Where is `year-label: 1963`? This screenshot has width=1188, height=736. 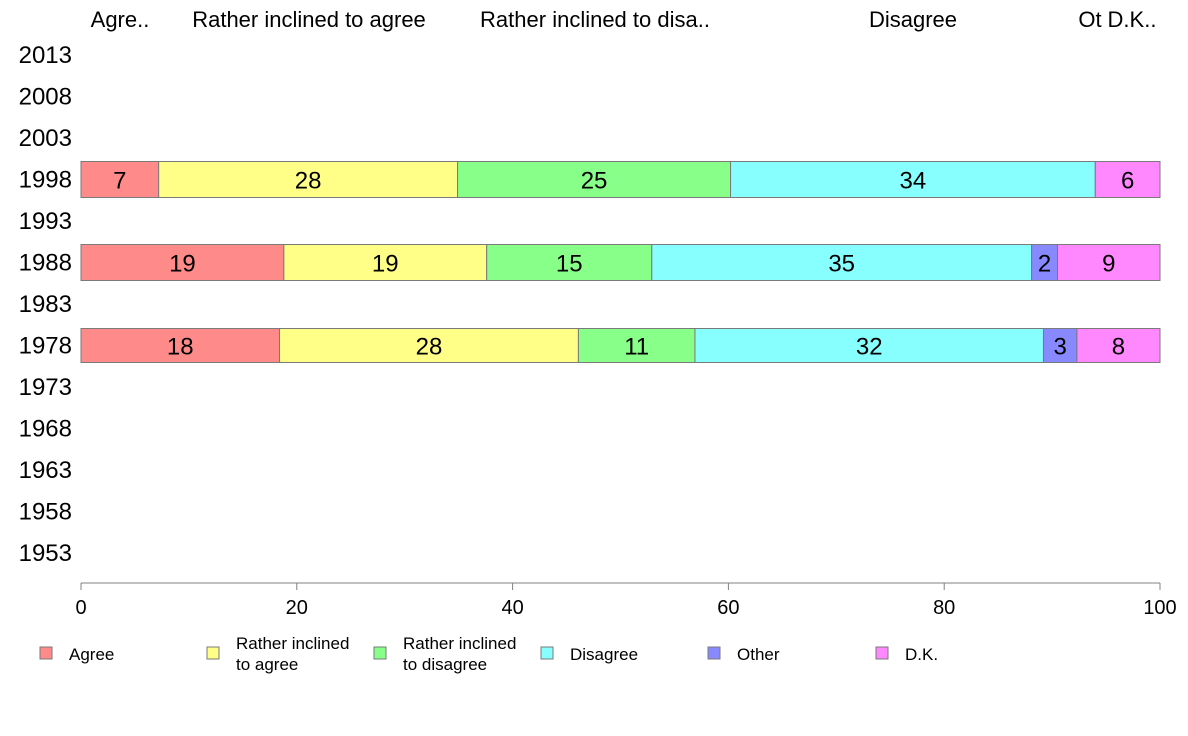
year-label: 1963 is located at coordinates (45, 470).